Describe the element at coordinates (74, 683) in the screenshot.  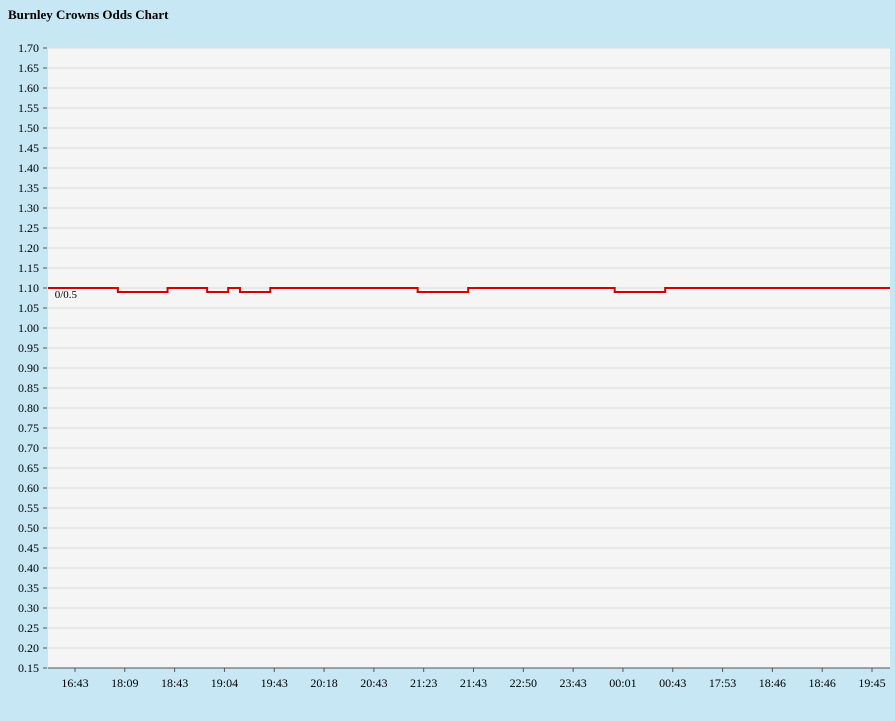
I see `x-tick-label: 16:43` at that location.